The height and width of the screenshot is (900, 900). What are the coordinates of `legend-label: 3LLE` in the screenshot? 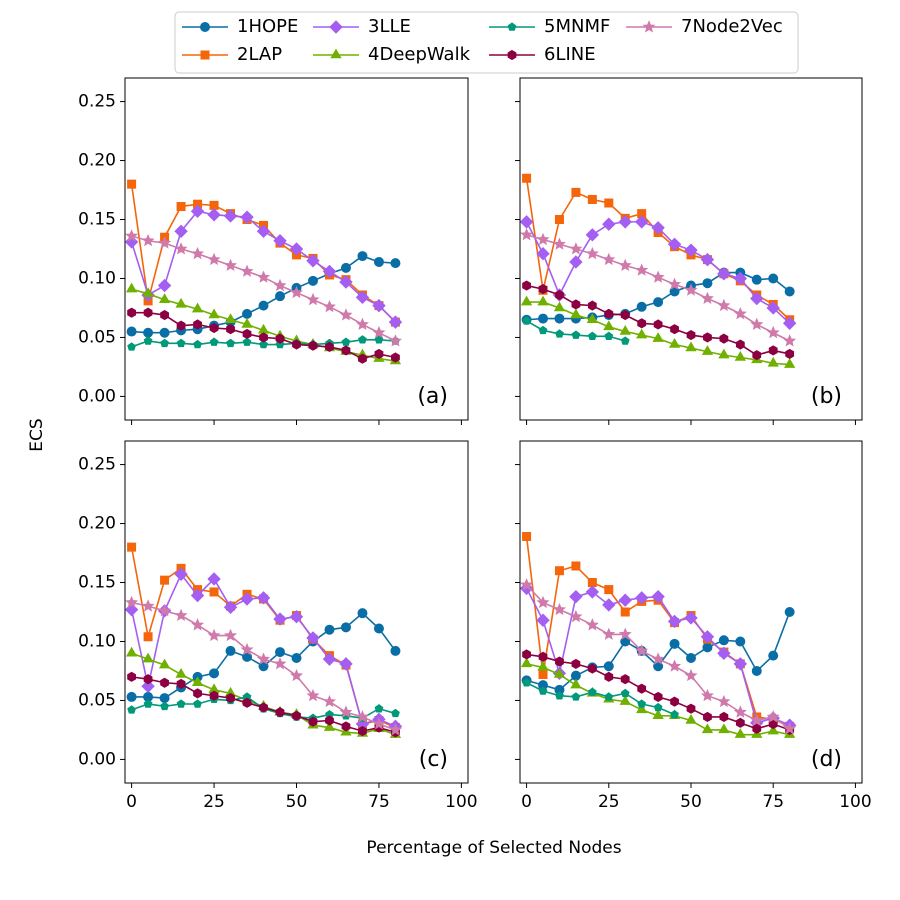 It's located at (389, 26).